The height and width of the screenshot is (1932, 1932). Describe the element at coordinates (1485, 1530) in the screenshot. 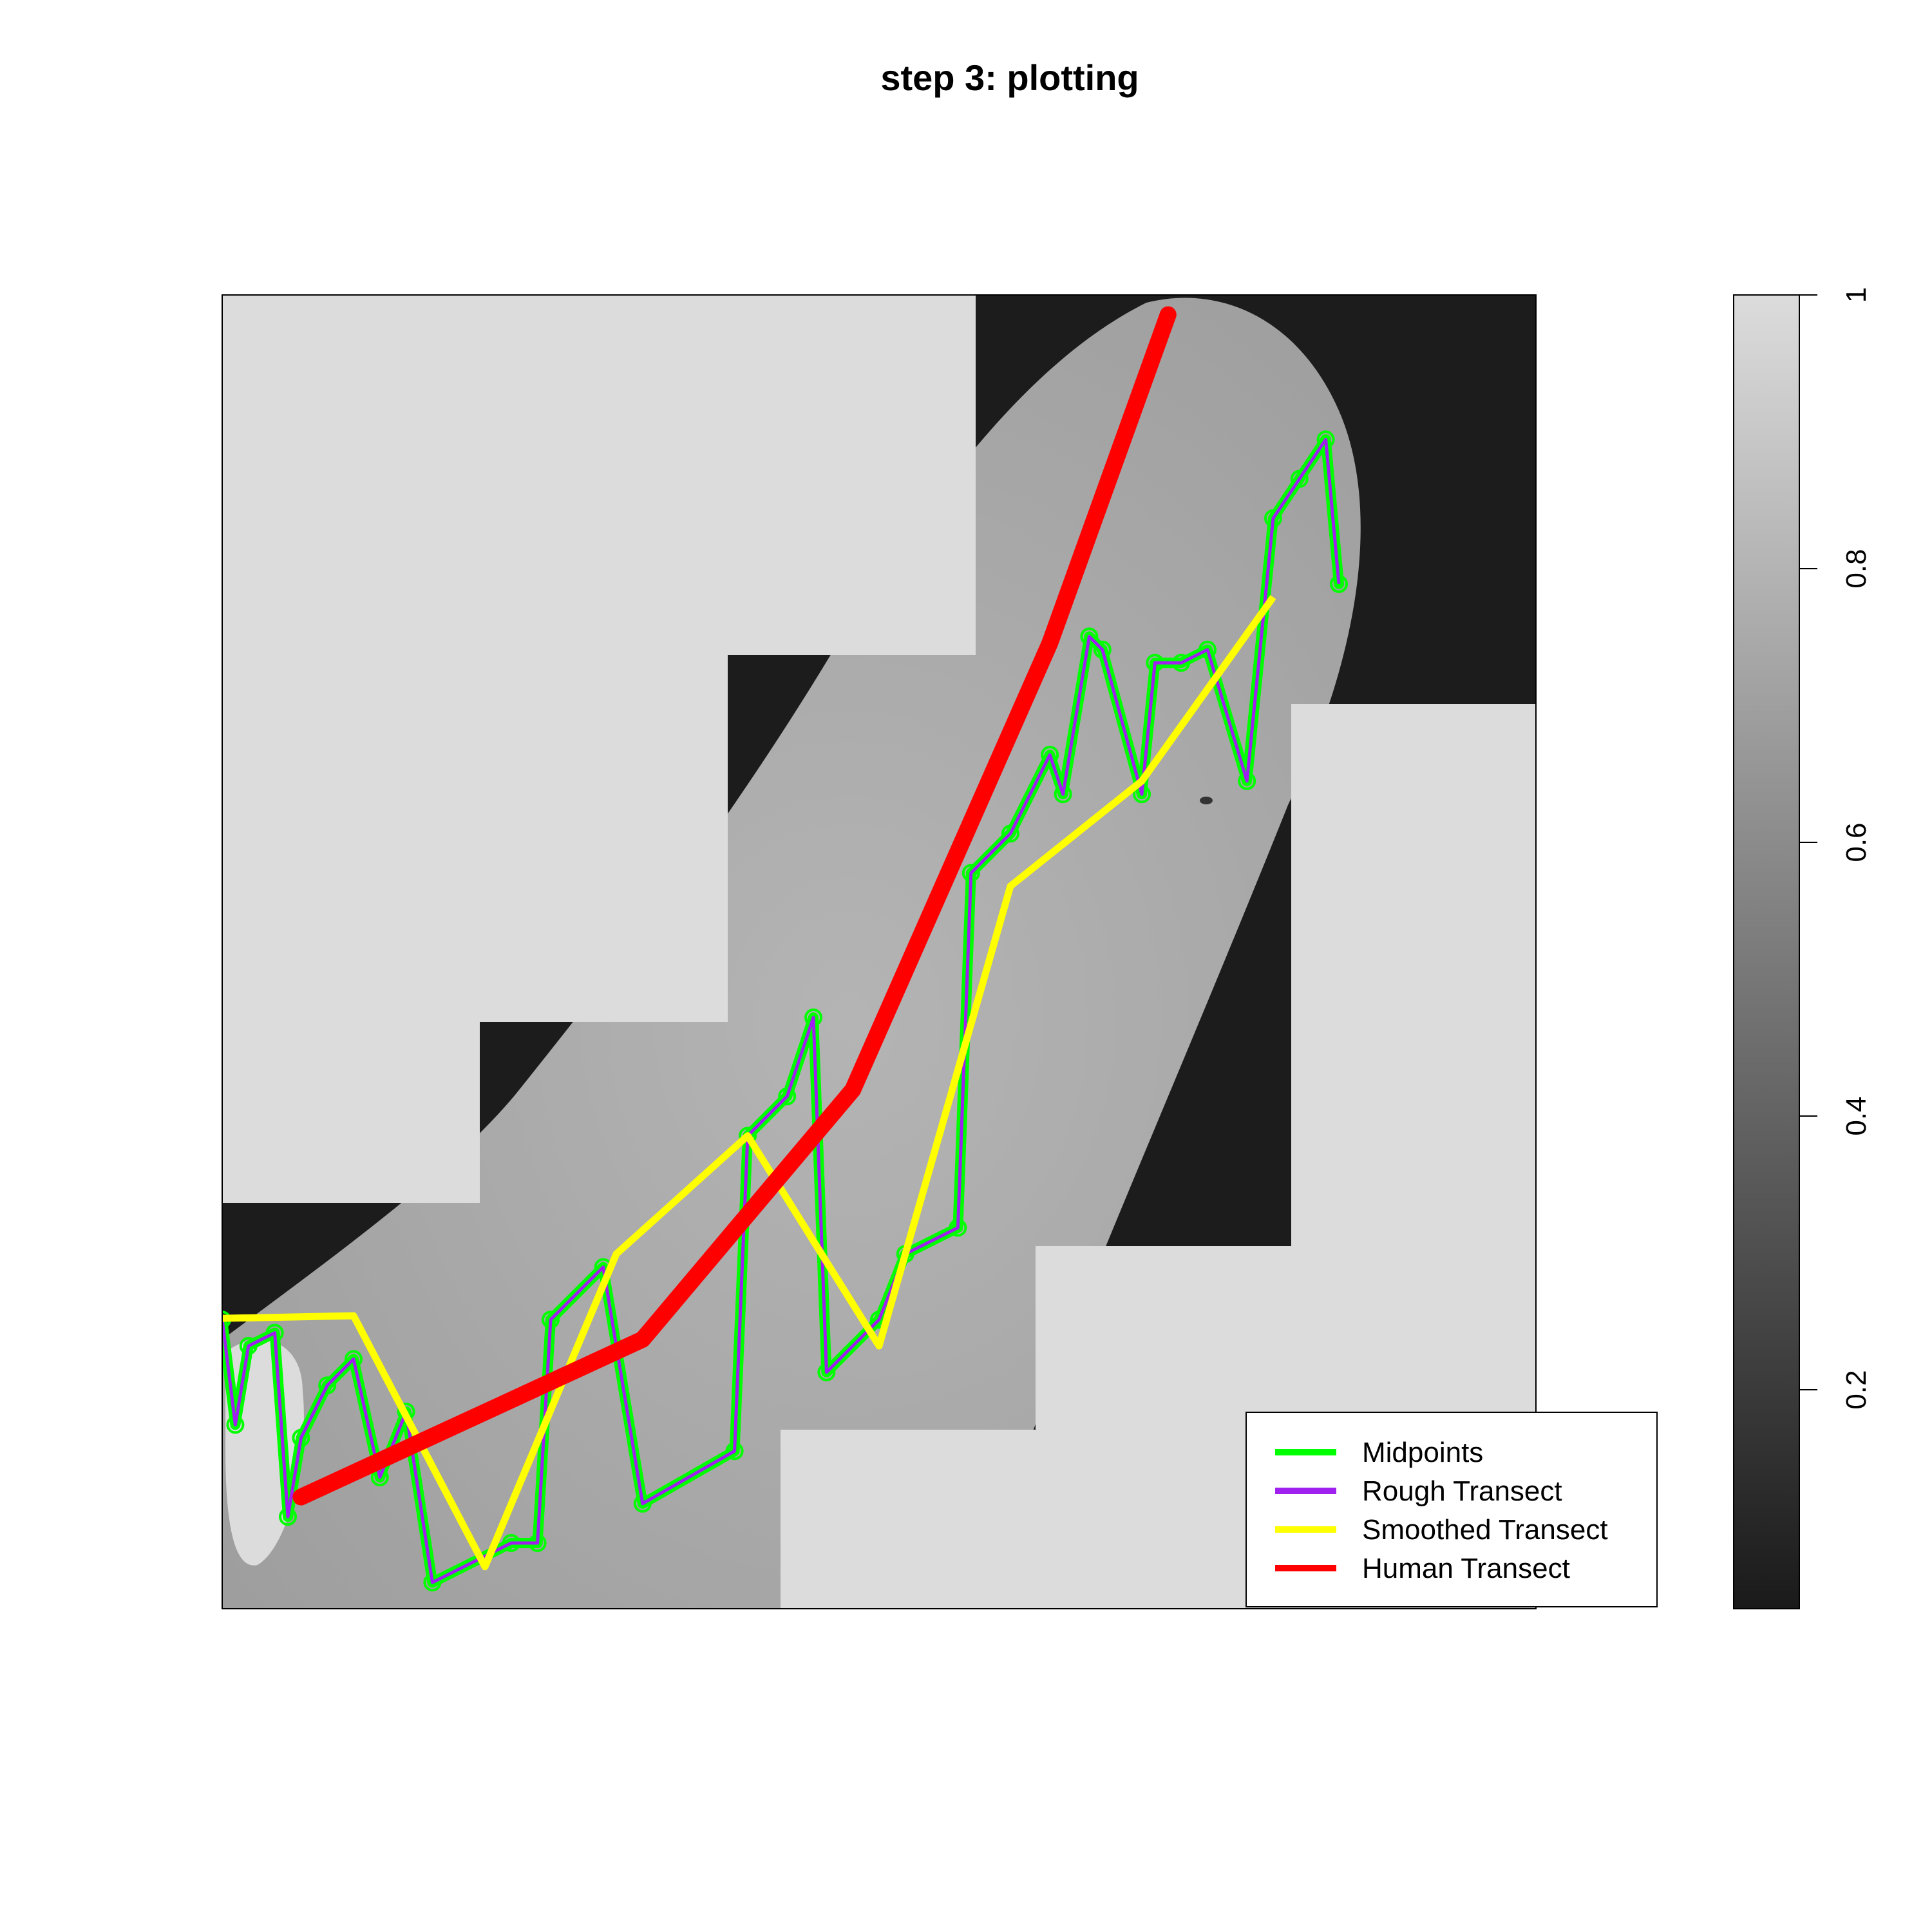

I see `legend-label-smoothed-transect: Smoothed Transect` at that location.